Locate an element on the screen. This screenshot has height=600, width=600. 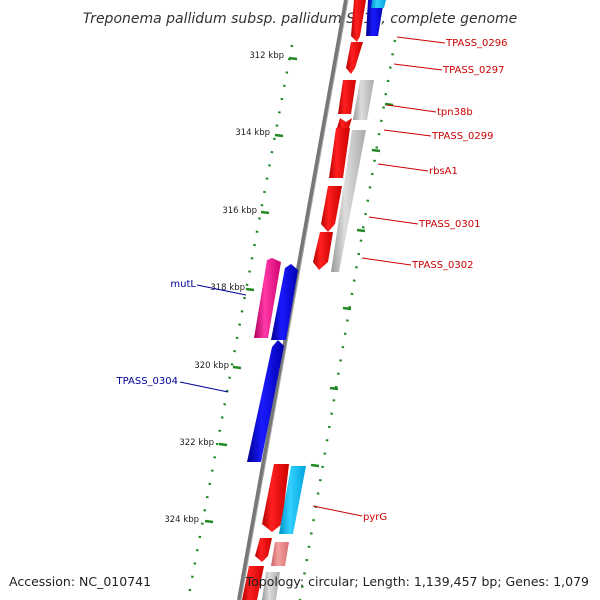
accession-text: Accession: NC_010741 is located at coordinates (80, 581).